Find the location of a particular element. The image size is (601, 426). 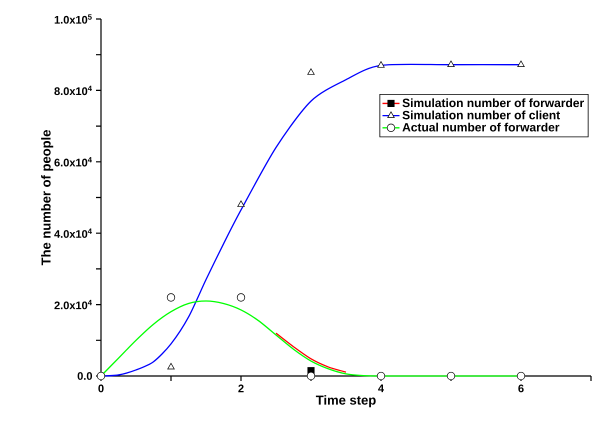

line-series is located at coordinates (311, 352).